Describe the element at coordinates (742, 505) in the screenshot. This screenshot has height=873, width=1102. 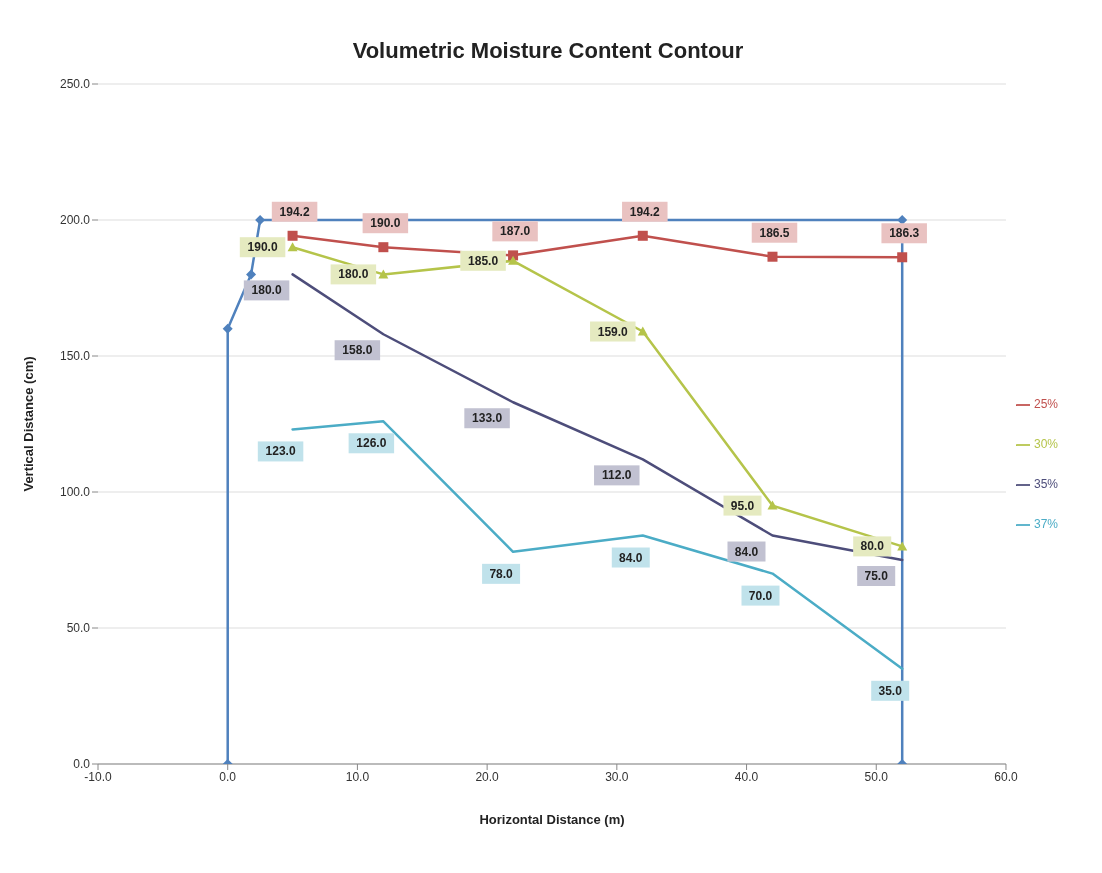
I see `data-label: 95.0` at that location.